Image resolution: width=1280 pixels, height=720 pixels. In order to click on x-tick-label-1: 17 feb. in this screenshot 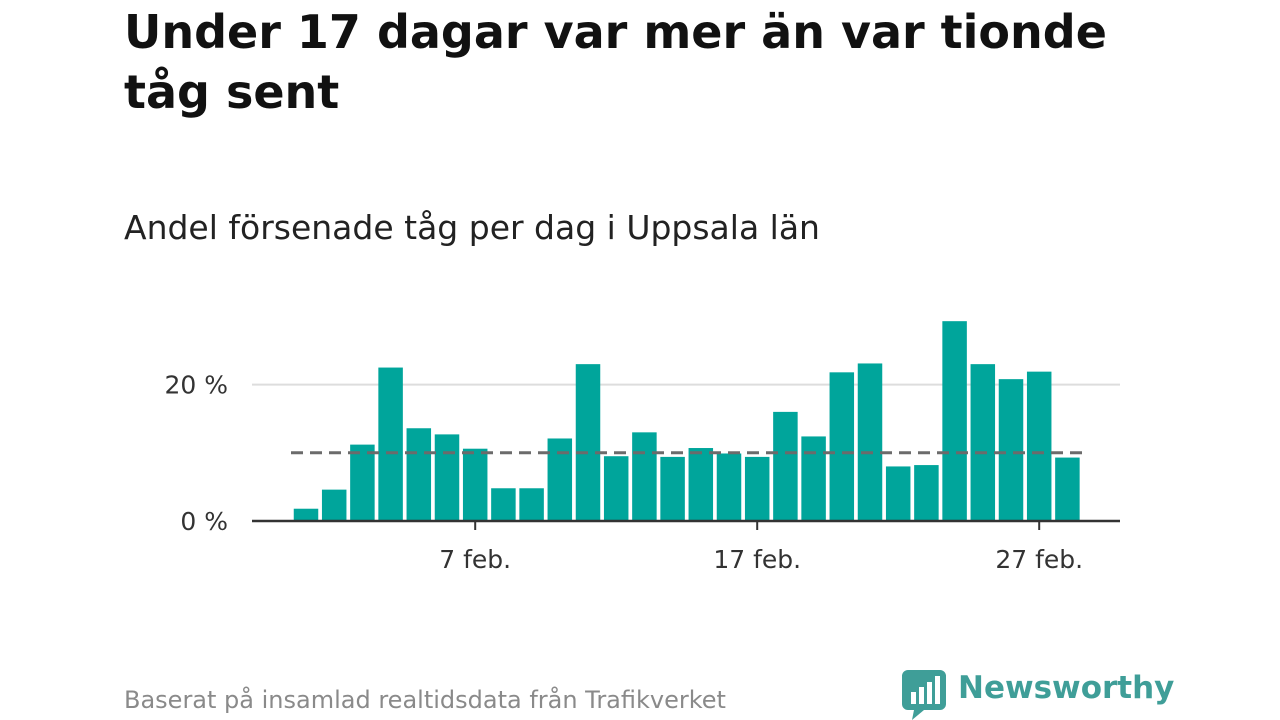, I will do `click(757, 559)`.